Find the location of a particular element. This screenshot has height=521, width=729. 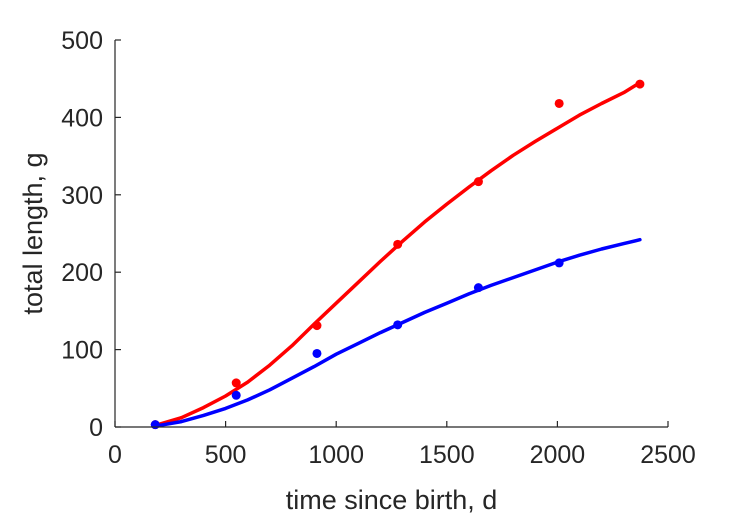

x-axis-label: time since birth, d is located at coordinates (392, 500).